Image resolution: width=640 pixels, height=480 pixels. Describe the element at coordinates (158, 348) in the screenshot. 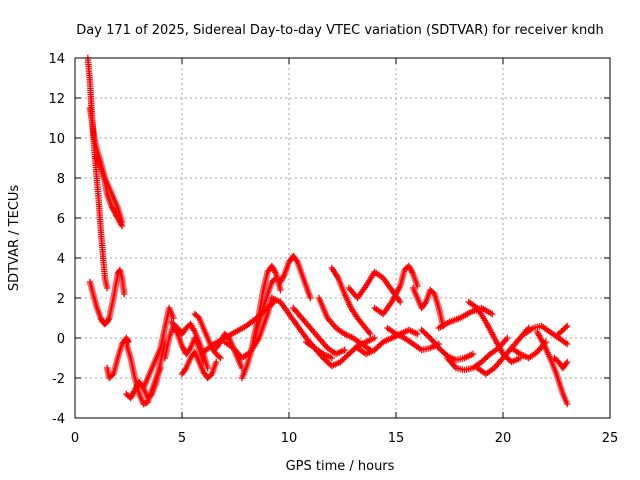

I see `series-t8` at that location.